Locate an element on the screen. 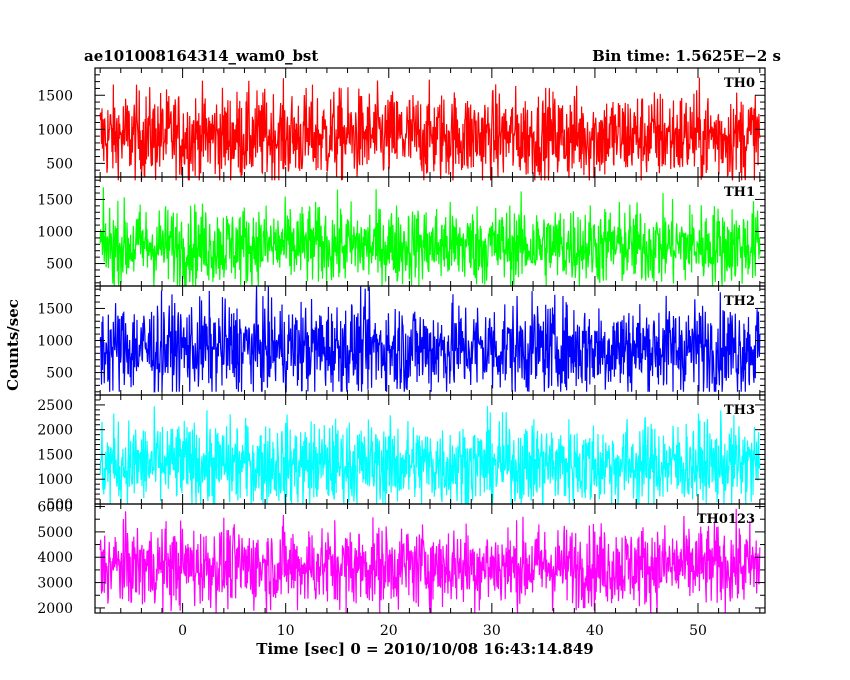 This screenshot has height=680, width=850. panel-th0123: TH0123 2000 3000 4000 5000 6000 is located at coordinates (401, 558).